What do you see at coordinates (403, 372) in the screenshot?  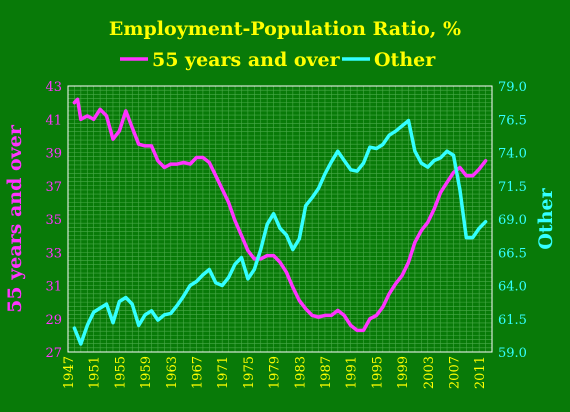 I see `x-tick-label: 1999` at bounding box center [403, 372].